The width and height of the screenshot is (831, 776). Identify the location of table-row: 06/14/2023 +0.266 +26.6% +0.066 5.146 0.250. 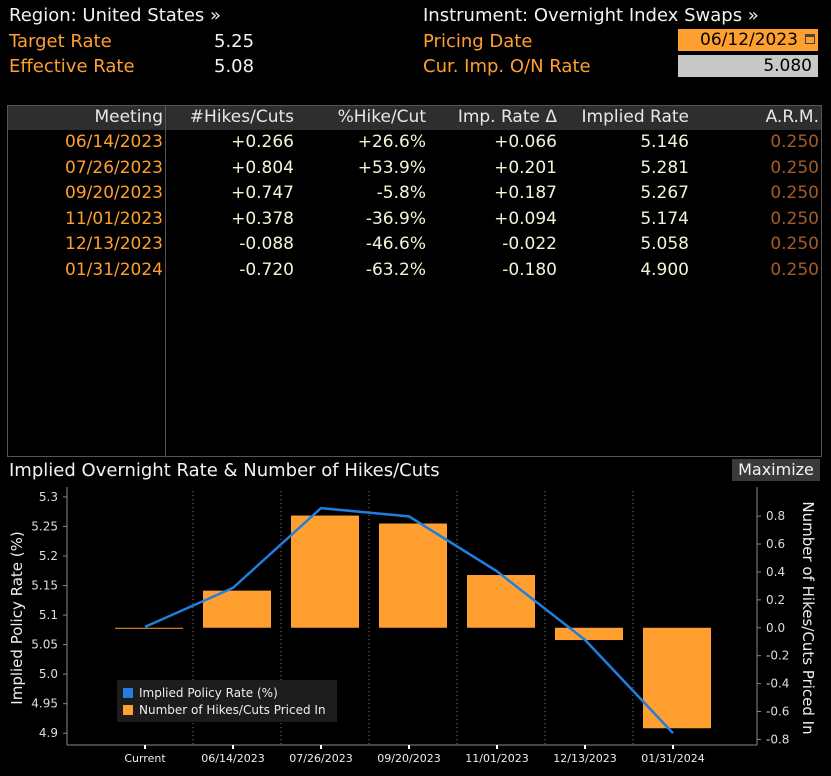
(414, 144).